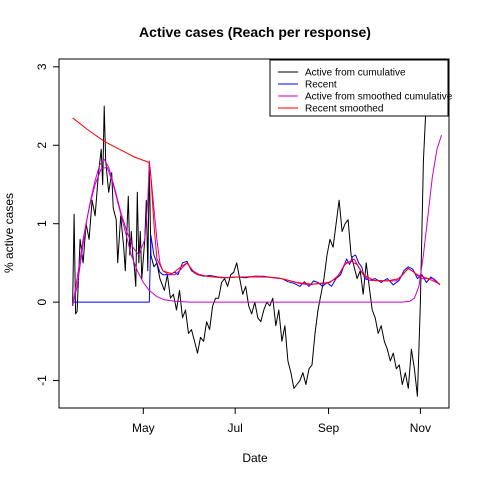 The image size is (480, 480). I want to click on y-tick-label: 3, so click(42, 66).